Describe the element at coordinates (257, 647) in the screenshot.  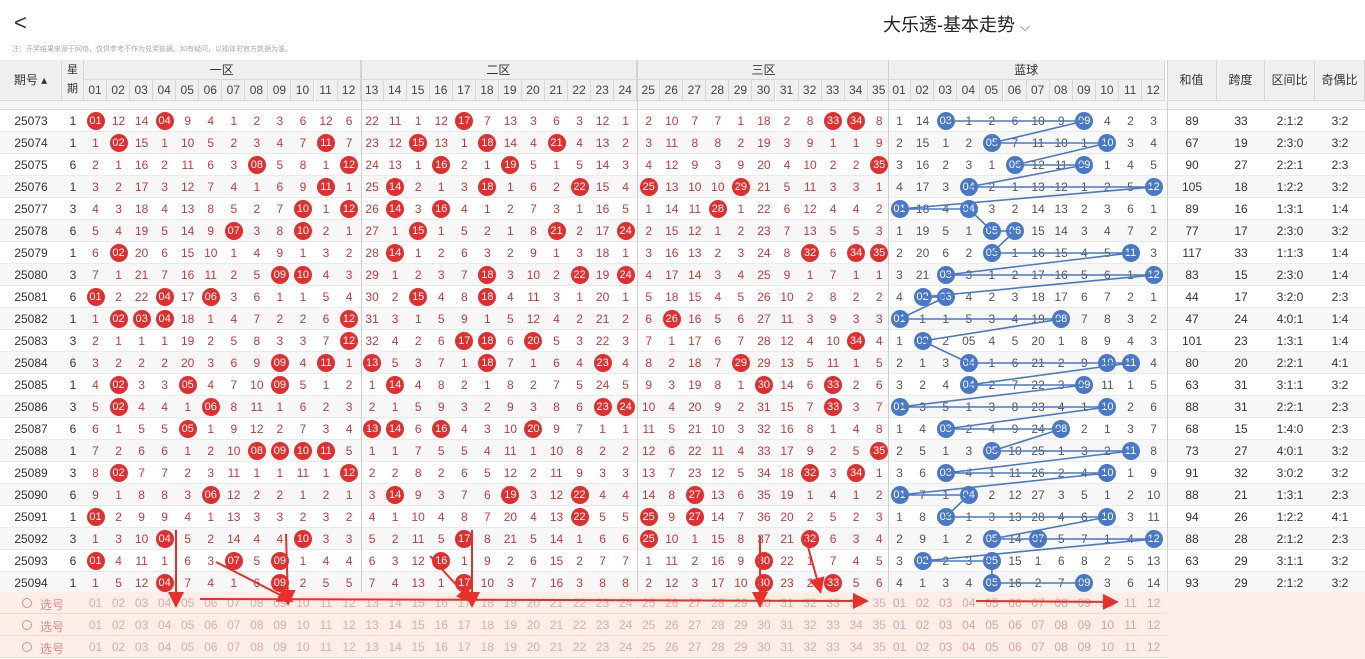
I see `select-red-number: 08` at that location.